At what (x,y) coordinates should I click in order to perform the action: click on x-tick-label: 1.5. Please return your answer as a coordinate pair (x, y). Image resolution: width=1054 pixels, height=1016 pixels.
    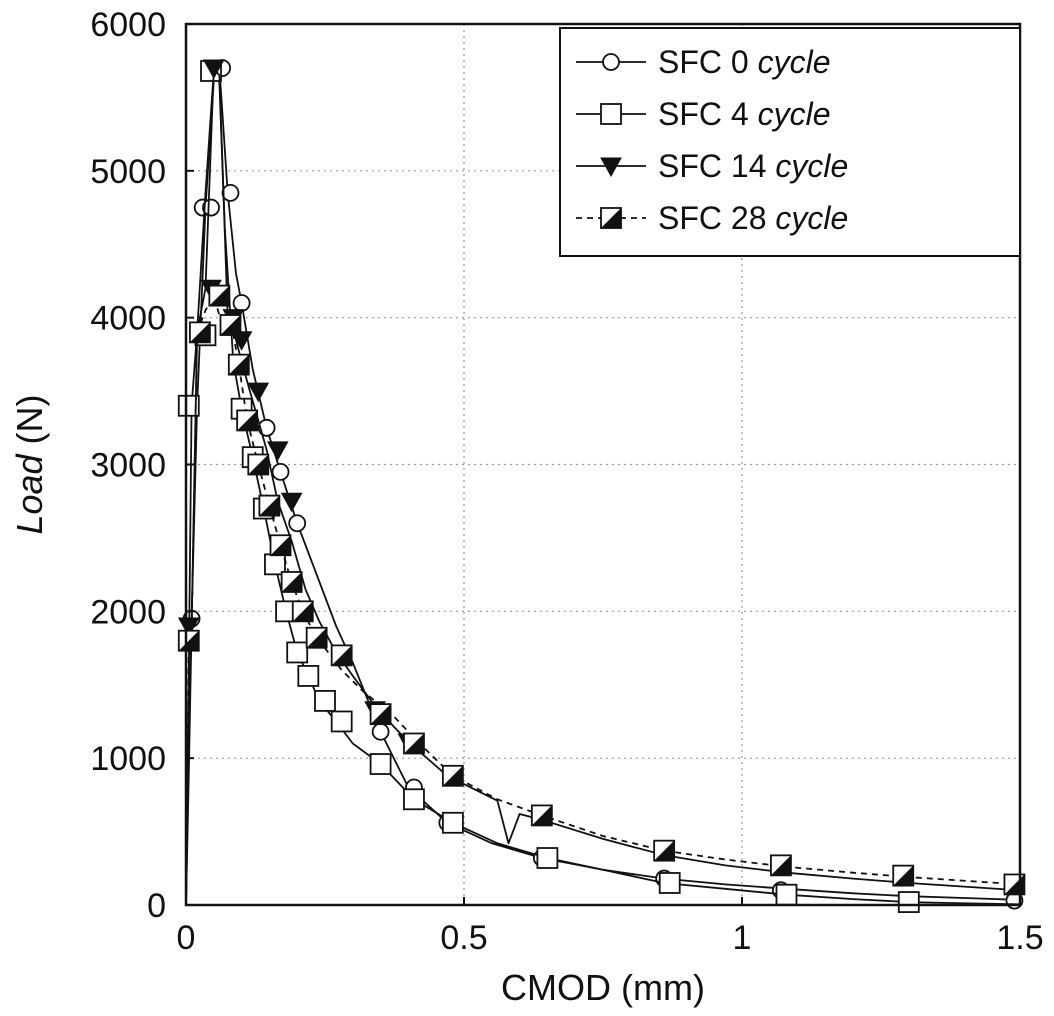
    Looking at the image, I should click on (1019, 938).